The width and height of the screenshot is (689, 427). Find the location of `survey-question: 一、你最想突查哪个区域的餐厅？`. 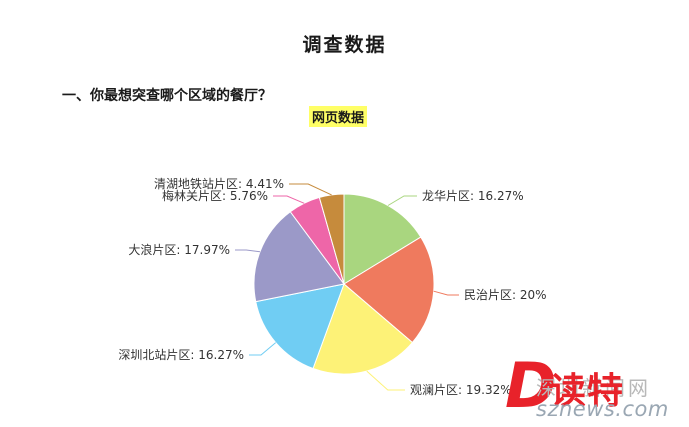

survey-question: 一、你最想突查哪个区域的餐厅？ is located at coordinates (167, 96).